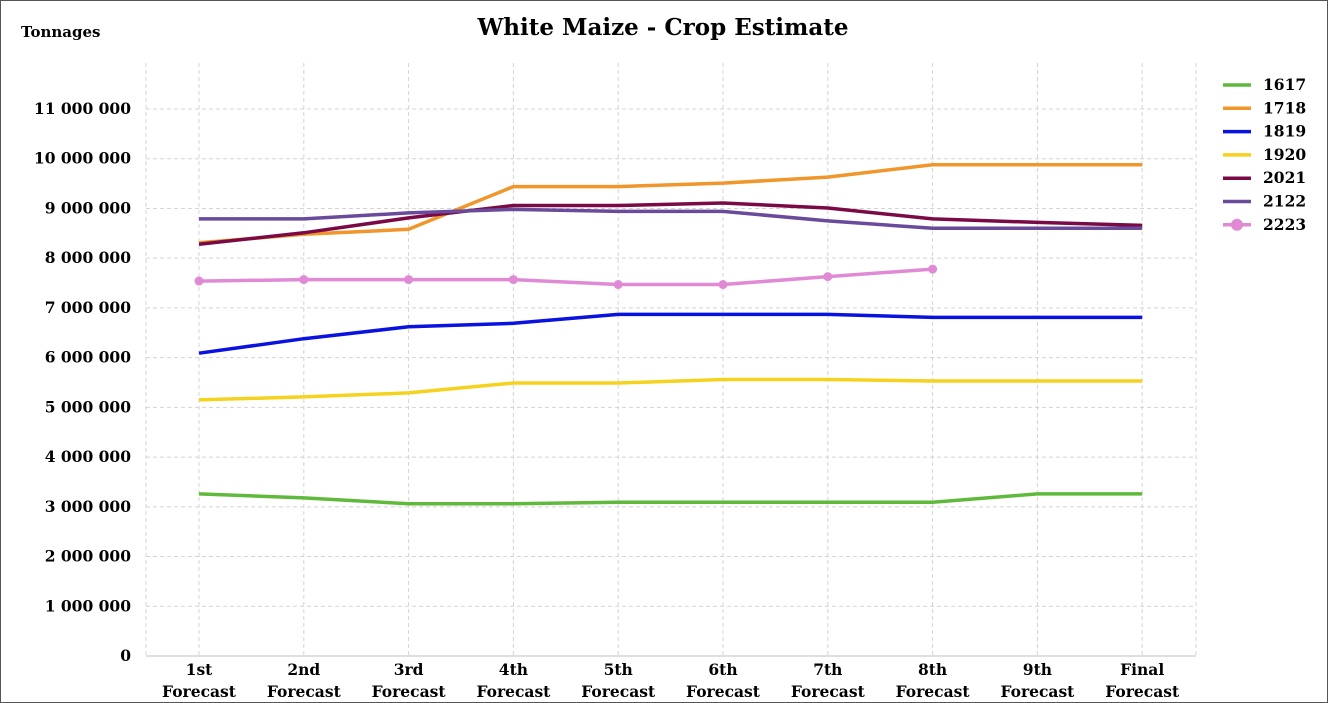 The width and height of the screenshot is (1328, 703). What do you see at coordinates (1284, 131) in the screenshot?
I see `legend-label: 1819` at bounding box center [1284, 131].